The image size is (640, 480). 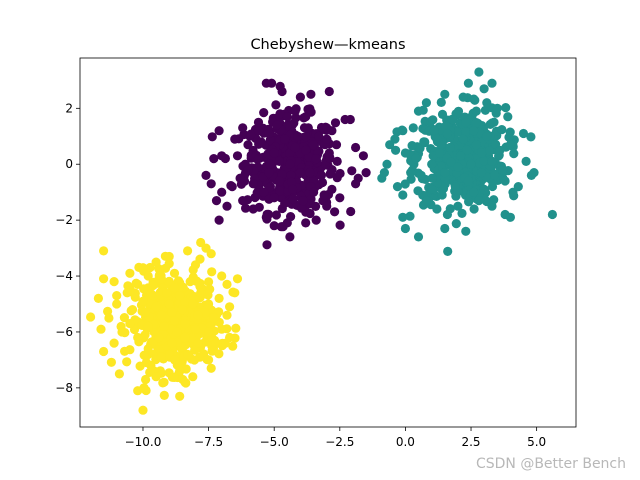 What do you see at coordinates (143, 442) in the screenshot?
I see `x-tick-label: −10.0` at bounding box center [143, 442].